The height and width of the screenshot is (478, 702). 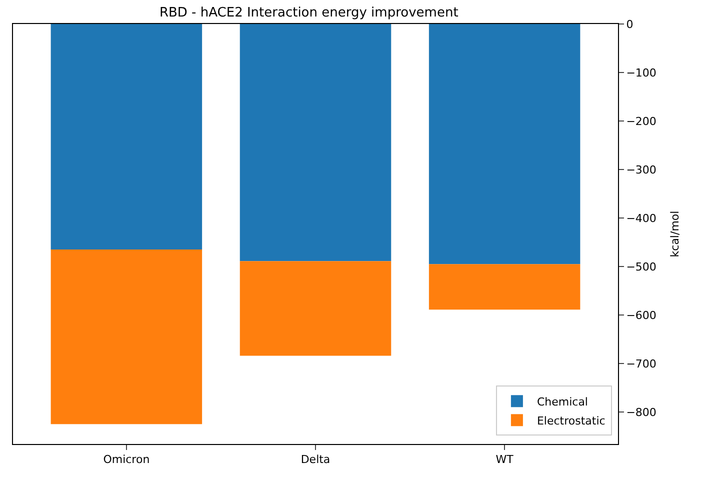 What do you see at coordinates (562, 401) in the screenshot?
I see `legend-label: Chemical` at bounding box center [562, 401].